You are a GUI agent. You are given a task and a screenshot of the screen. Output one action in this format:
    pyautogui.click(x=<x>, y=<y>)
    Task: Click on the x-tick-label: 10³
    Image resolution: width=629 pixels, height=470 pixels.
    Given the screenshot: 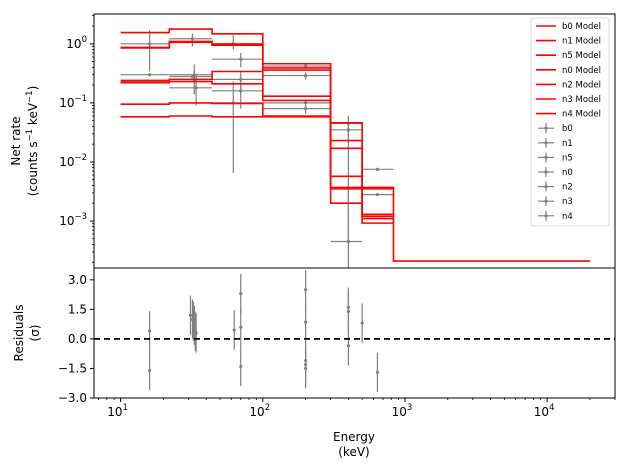 What is the action you would take?
    pyautogui.click(x=402, y=411)
    